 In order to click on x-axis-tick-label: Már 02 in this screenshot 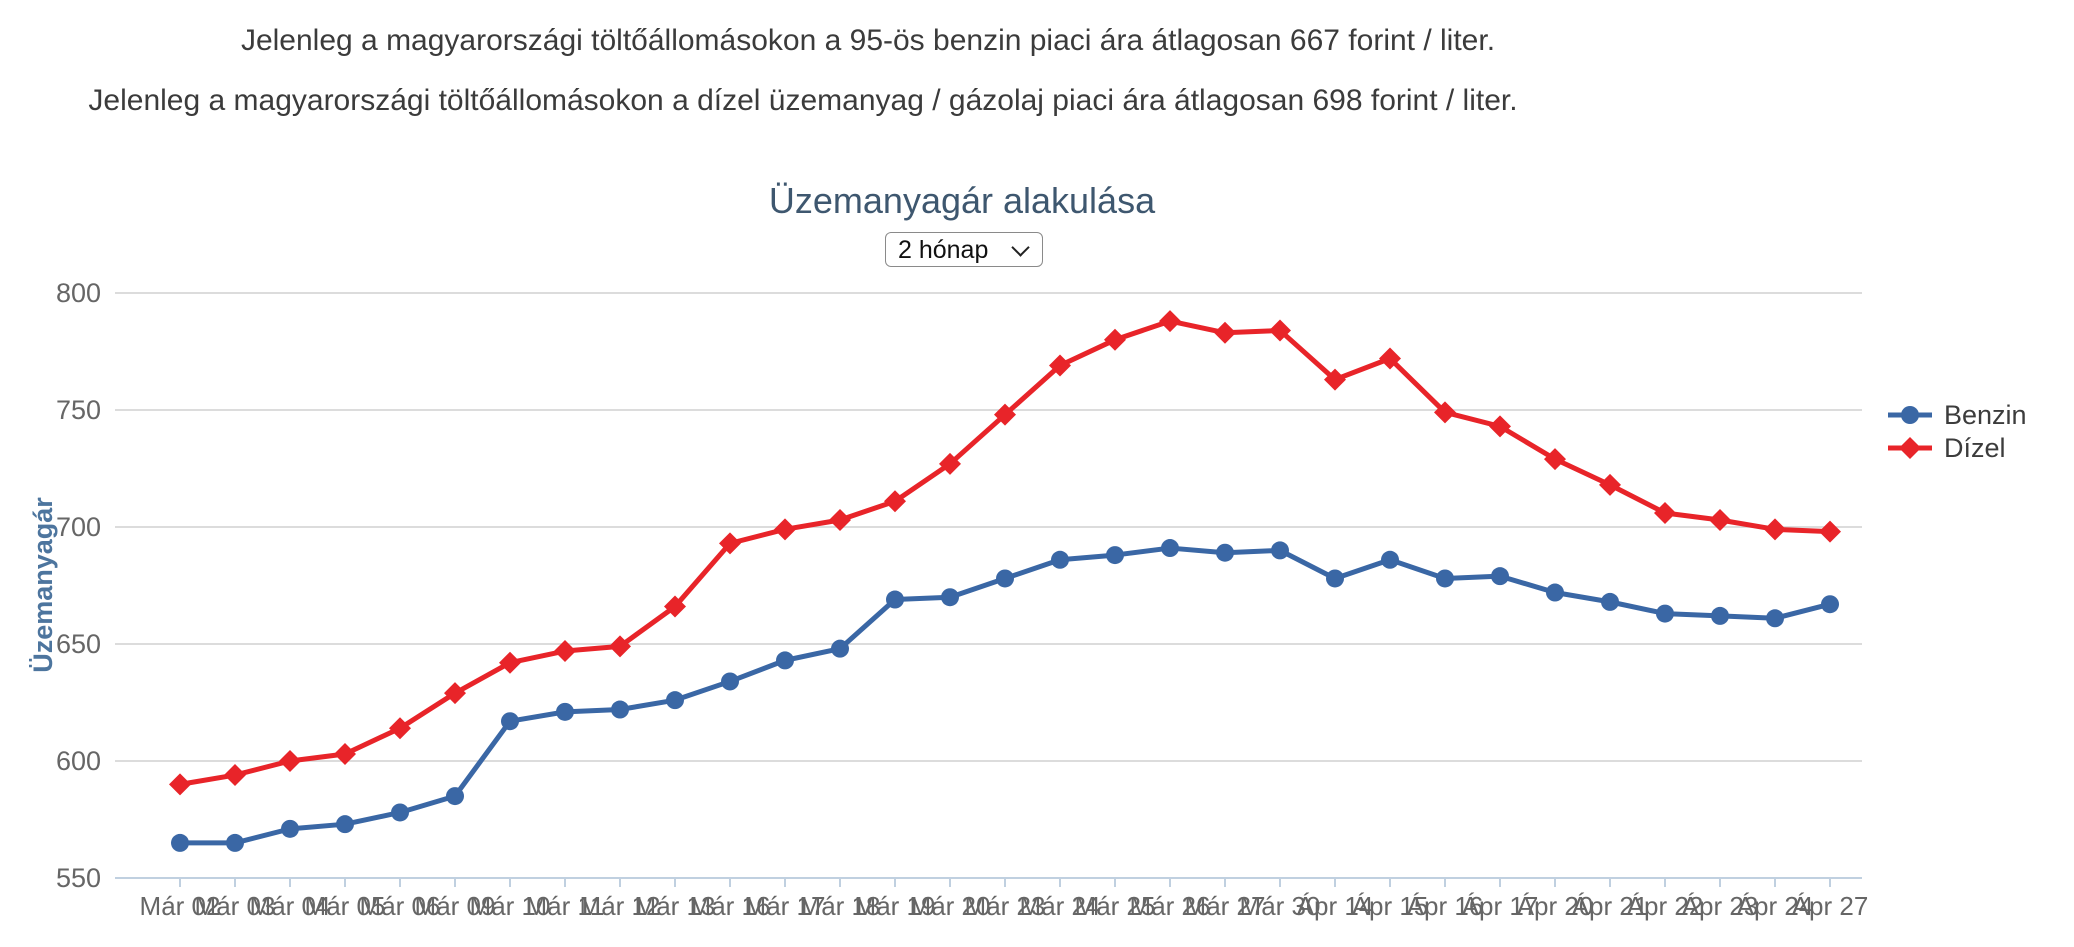, I will do `click(180, 906)`.